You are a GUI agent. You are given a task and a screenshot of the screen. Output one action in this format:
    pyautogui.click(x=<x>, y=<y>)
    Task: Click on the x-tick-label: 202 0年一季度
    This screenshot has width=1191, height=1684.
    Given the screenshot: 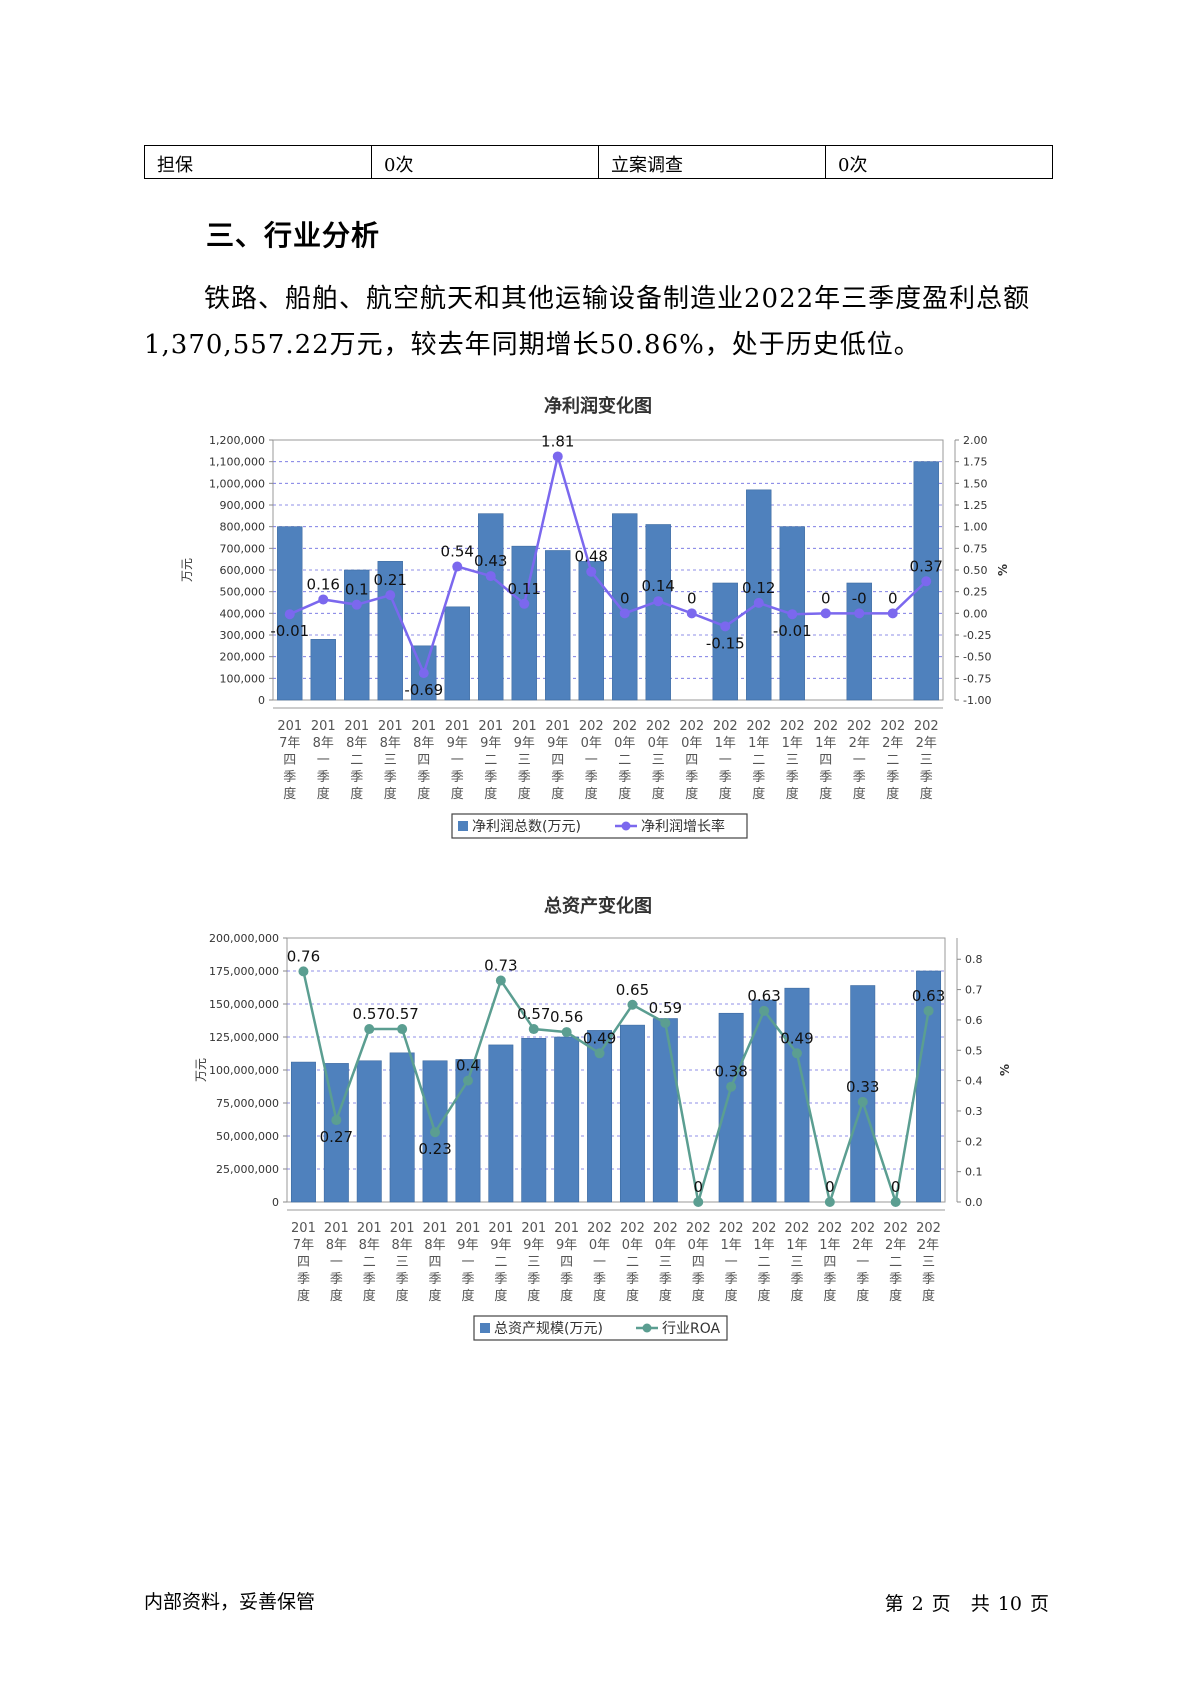 What is the action you would take?
    pyautogui.click(x=599, y=1262)
    